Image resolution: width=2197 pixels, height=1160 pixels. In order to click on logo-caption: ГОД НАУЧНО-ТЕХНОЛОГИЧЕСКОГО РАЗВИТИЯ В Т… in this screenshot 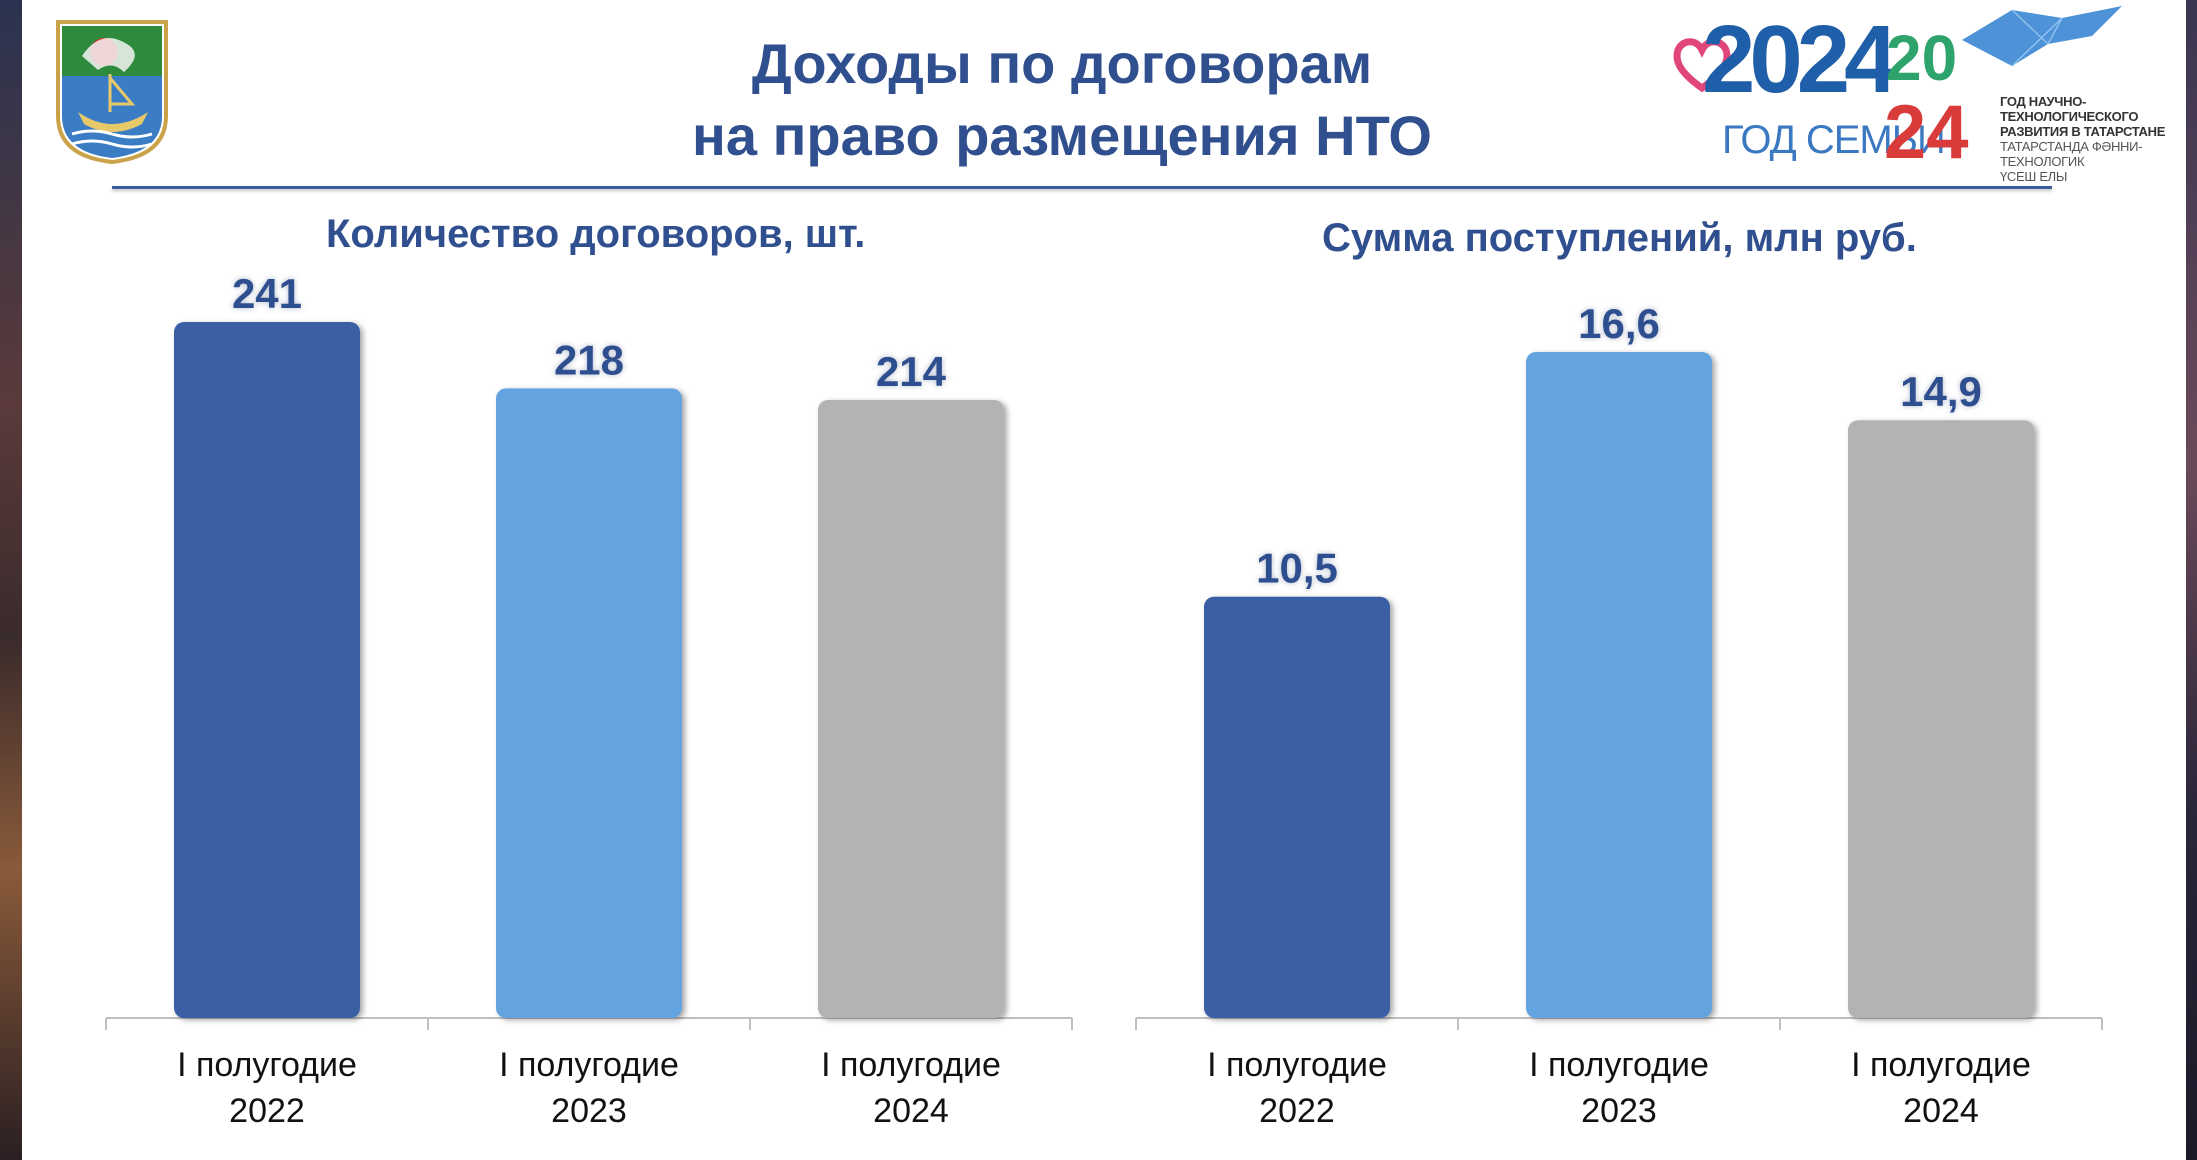, I will do `click(2093, 139)`.